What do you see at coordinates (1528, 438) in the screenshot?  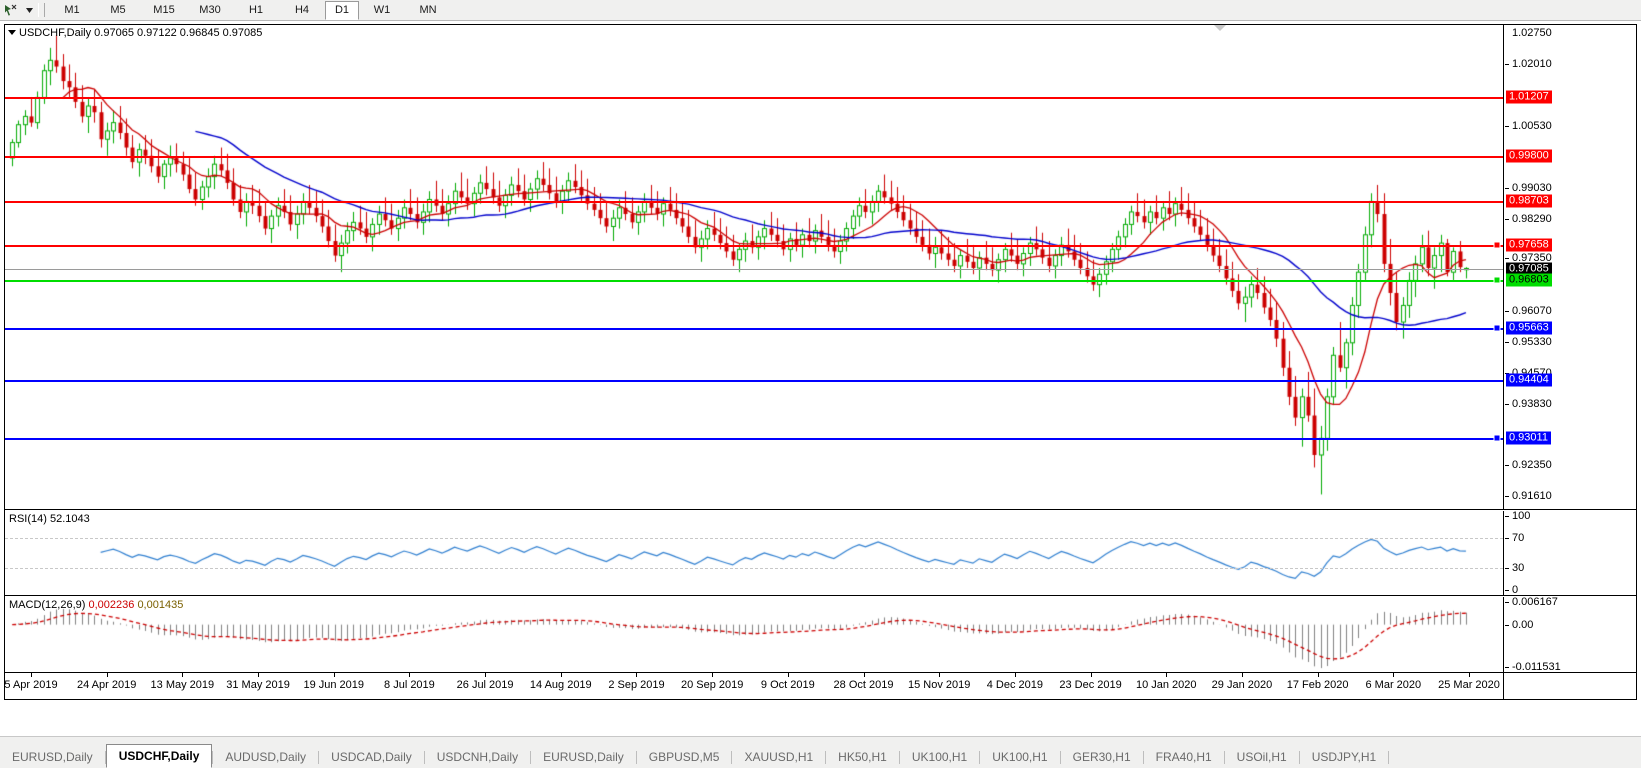 I see `level-price-label: 0.93011` at bounding box center [1528, 438].